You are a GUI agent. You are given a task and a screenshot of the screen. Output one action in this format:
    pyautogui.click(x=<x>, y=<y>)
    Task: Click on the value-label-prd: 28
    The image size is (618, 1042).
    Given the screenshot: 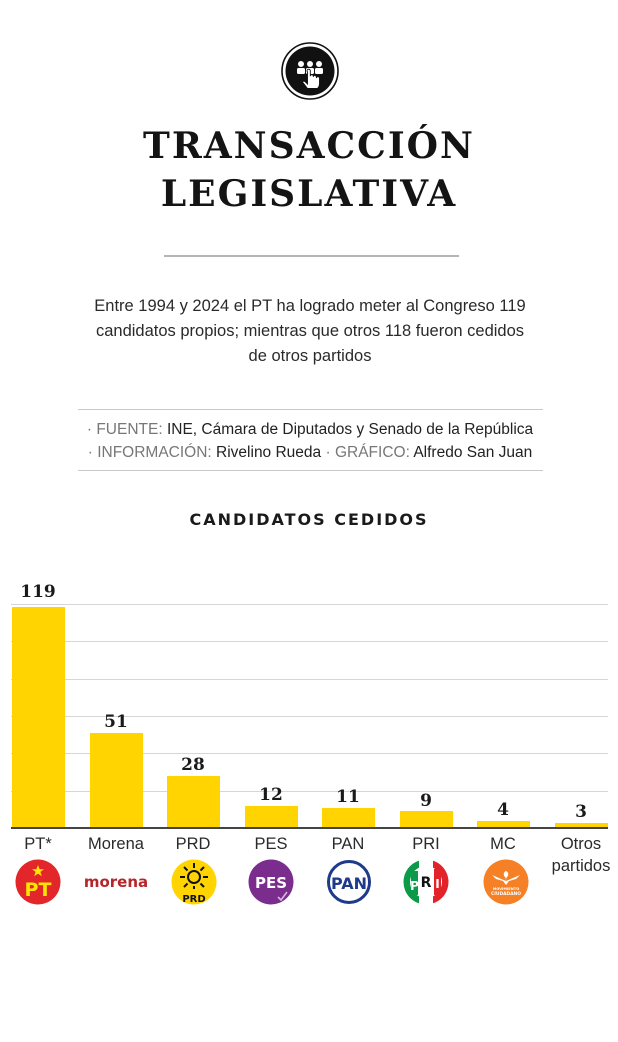 What is the action you would take?
    pyautogui.click(x=193, y=765)
    